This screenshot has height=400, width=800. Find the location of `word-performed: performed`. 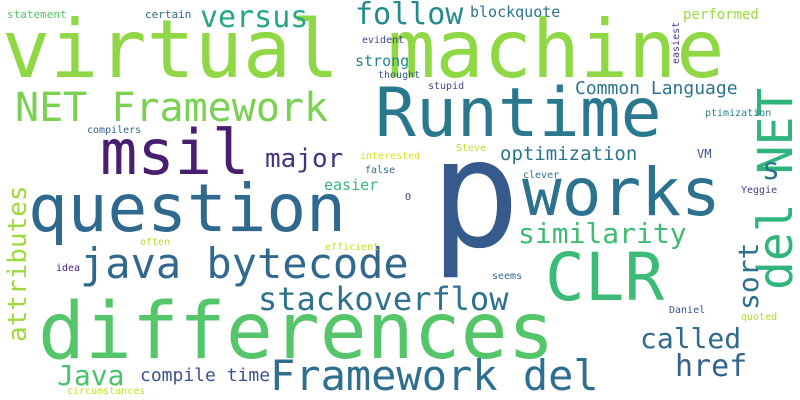

word-performed: performed is located at coordinates (721, 15).